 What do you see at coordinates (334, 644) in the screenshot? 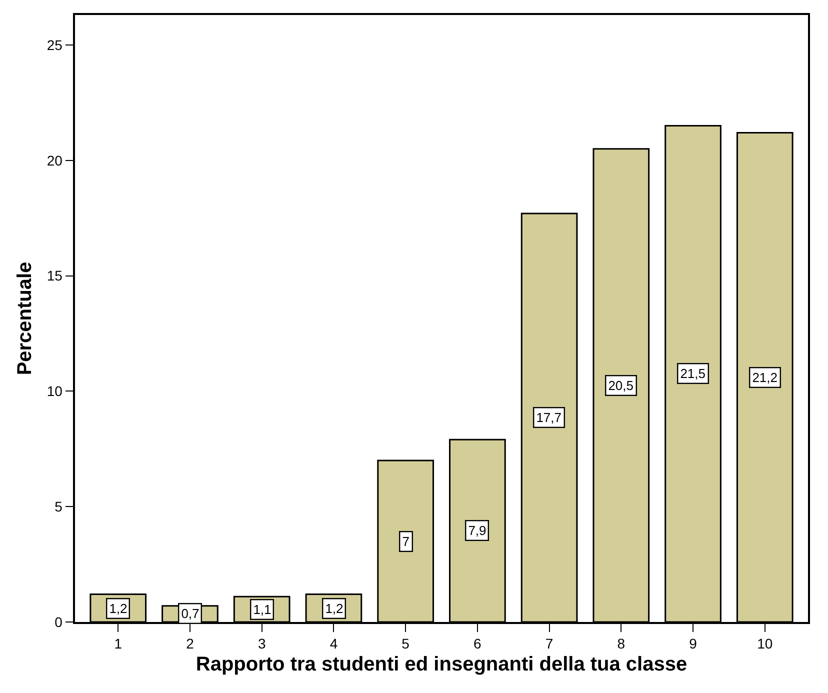
I see `x-tick-label: 4` at bounding box center [334, 644].